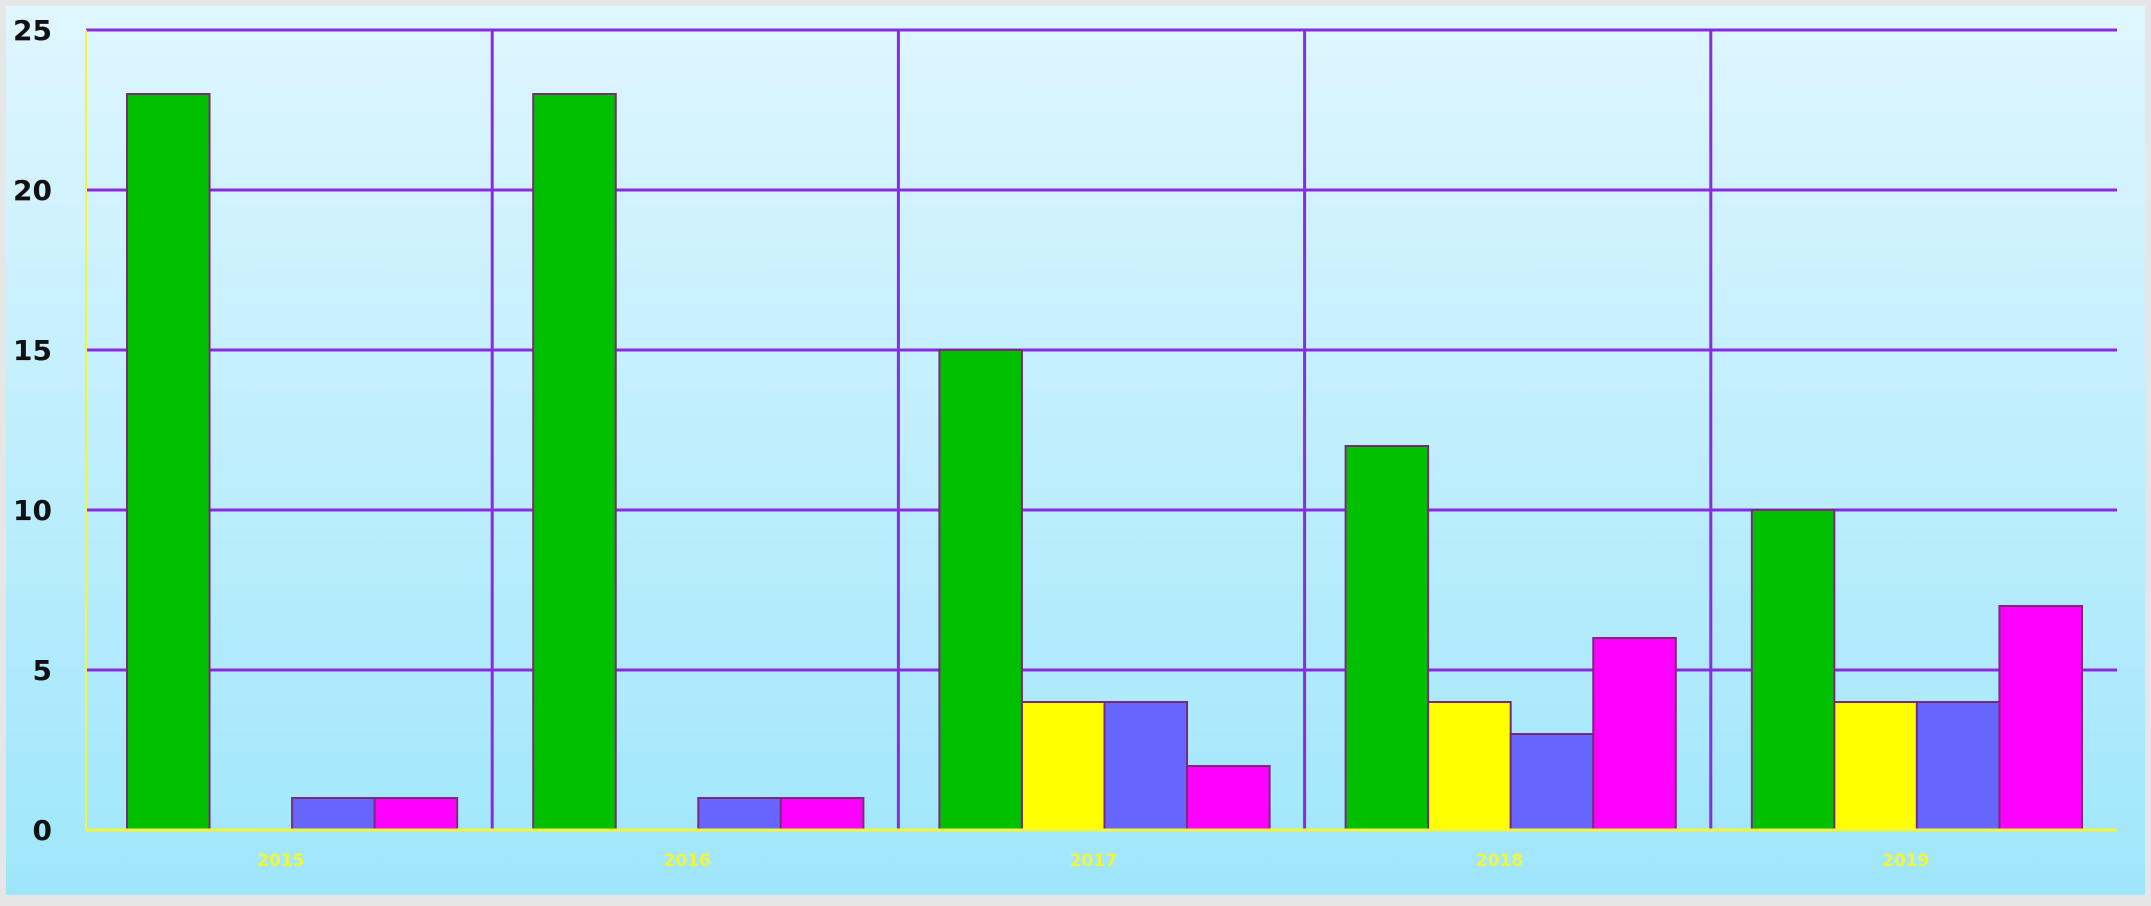 This screenshot has width=2151, height=906. What do you see at coordinates (32, 510) in the screenshot?
I see `y-tick-label: 10` at bounding box center [32, 510].